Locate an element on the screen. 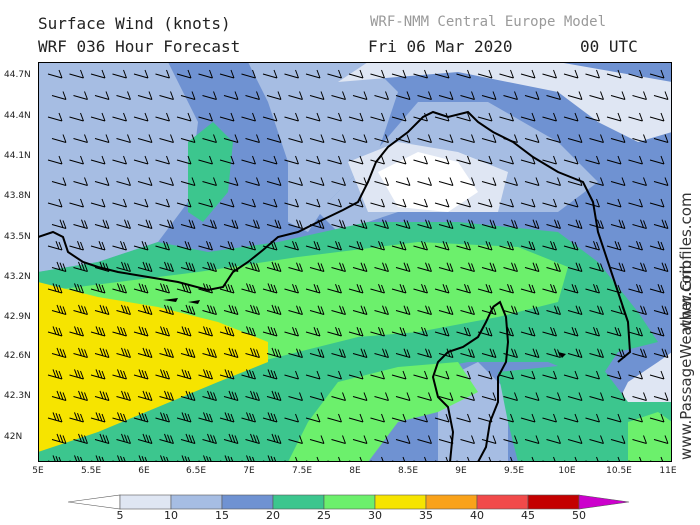  lon-label: 10E is located at coordinates (567, 471).